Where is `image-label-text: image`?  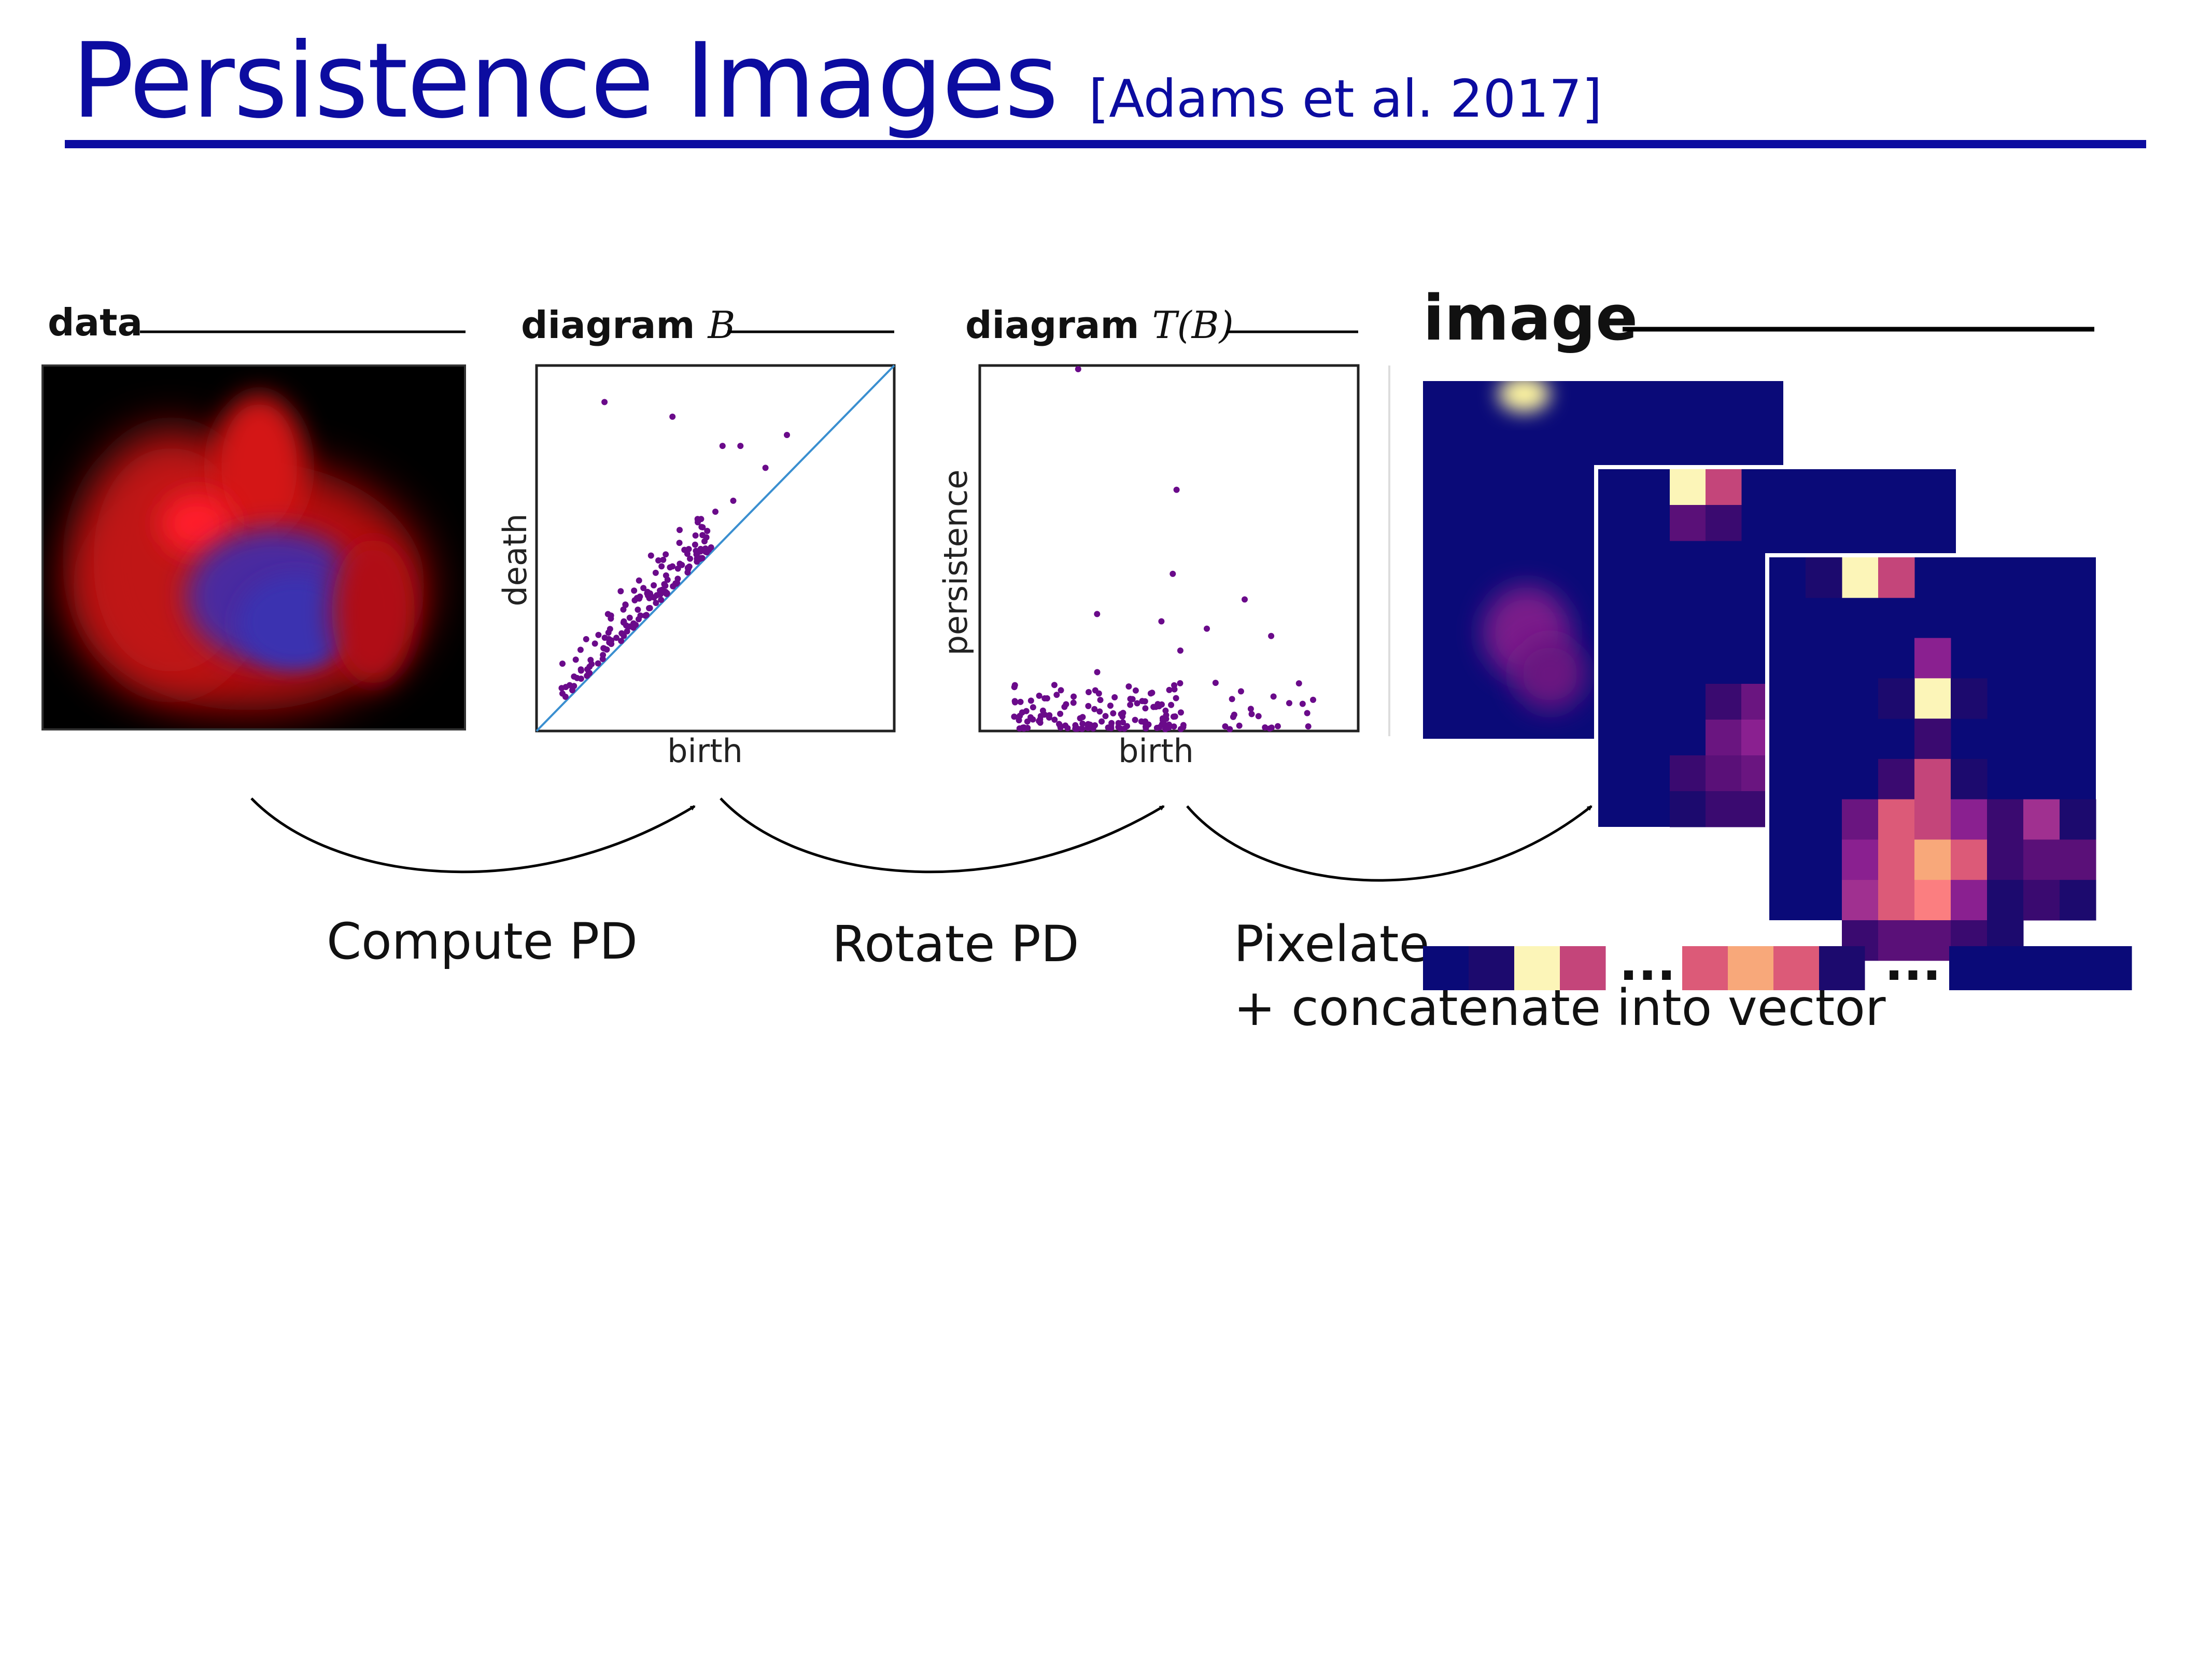
image-label-text: image is located at coordinates (1530, 319).